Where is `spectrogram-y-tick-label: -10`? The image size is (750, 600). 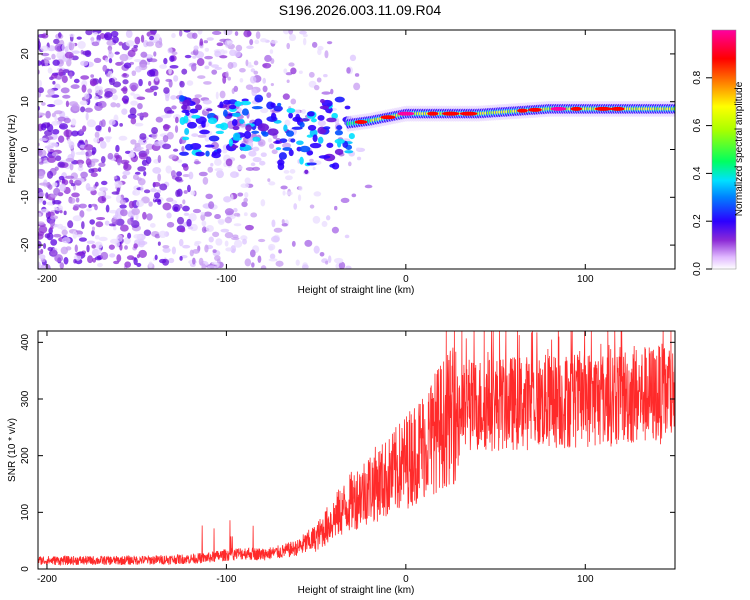
spectrogram-y-tick-label: -10 is located at coordinates (25, 197).